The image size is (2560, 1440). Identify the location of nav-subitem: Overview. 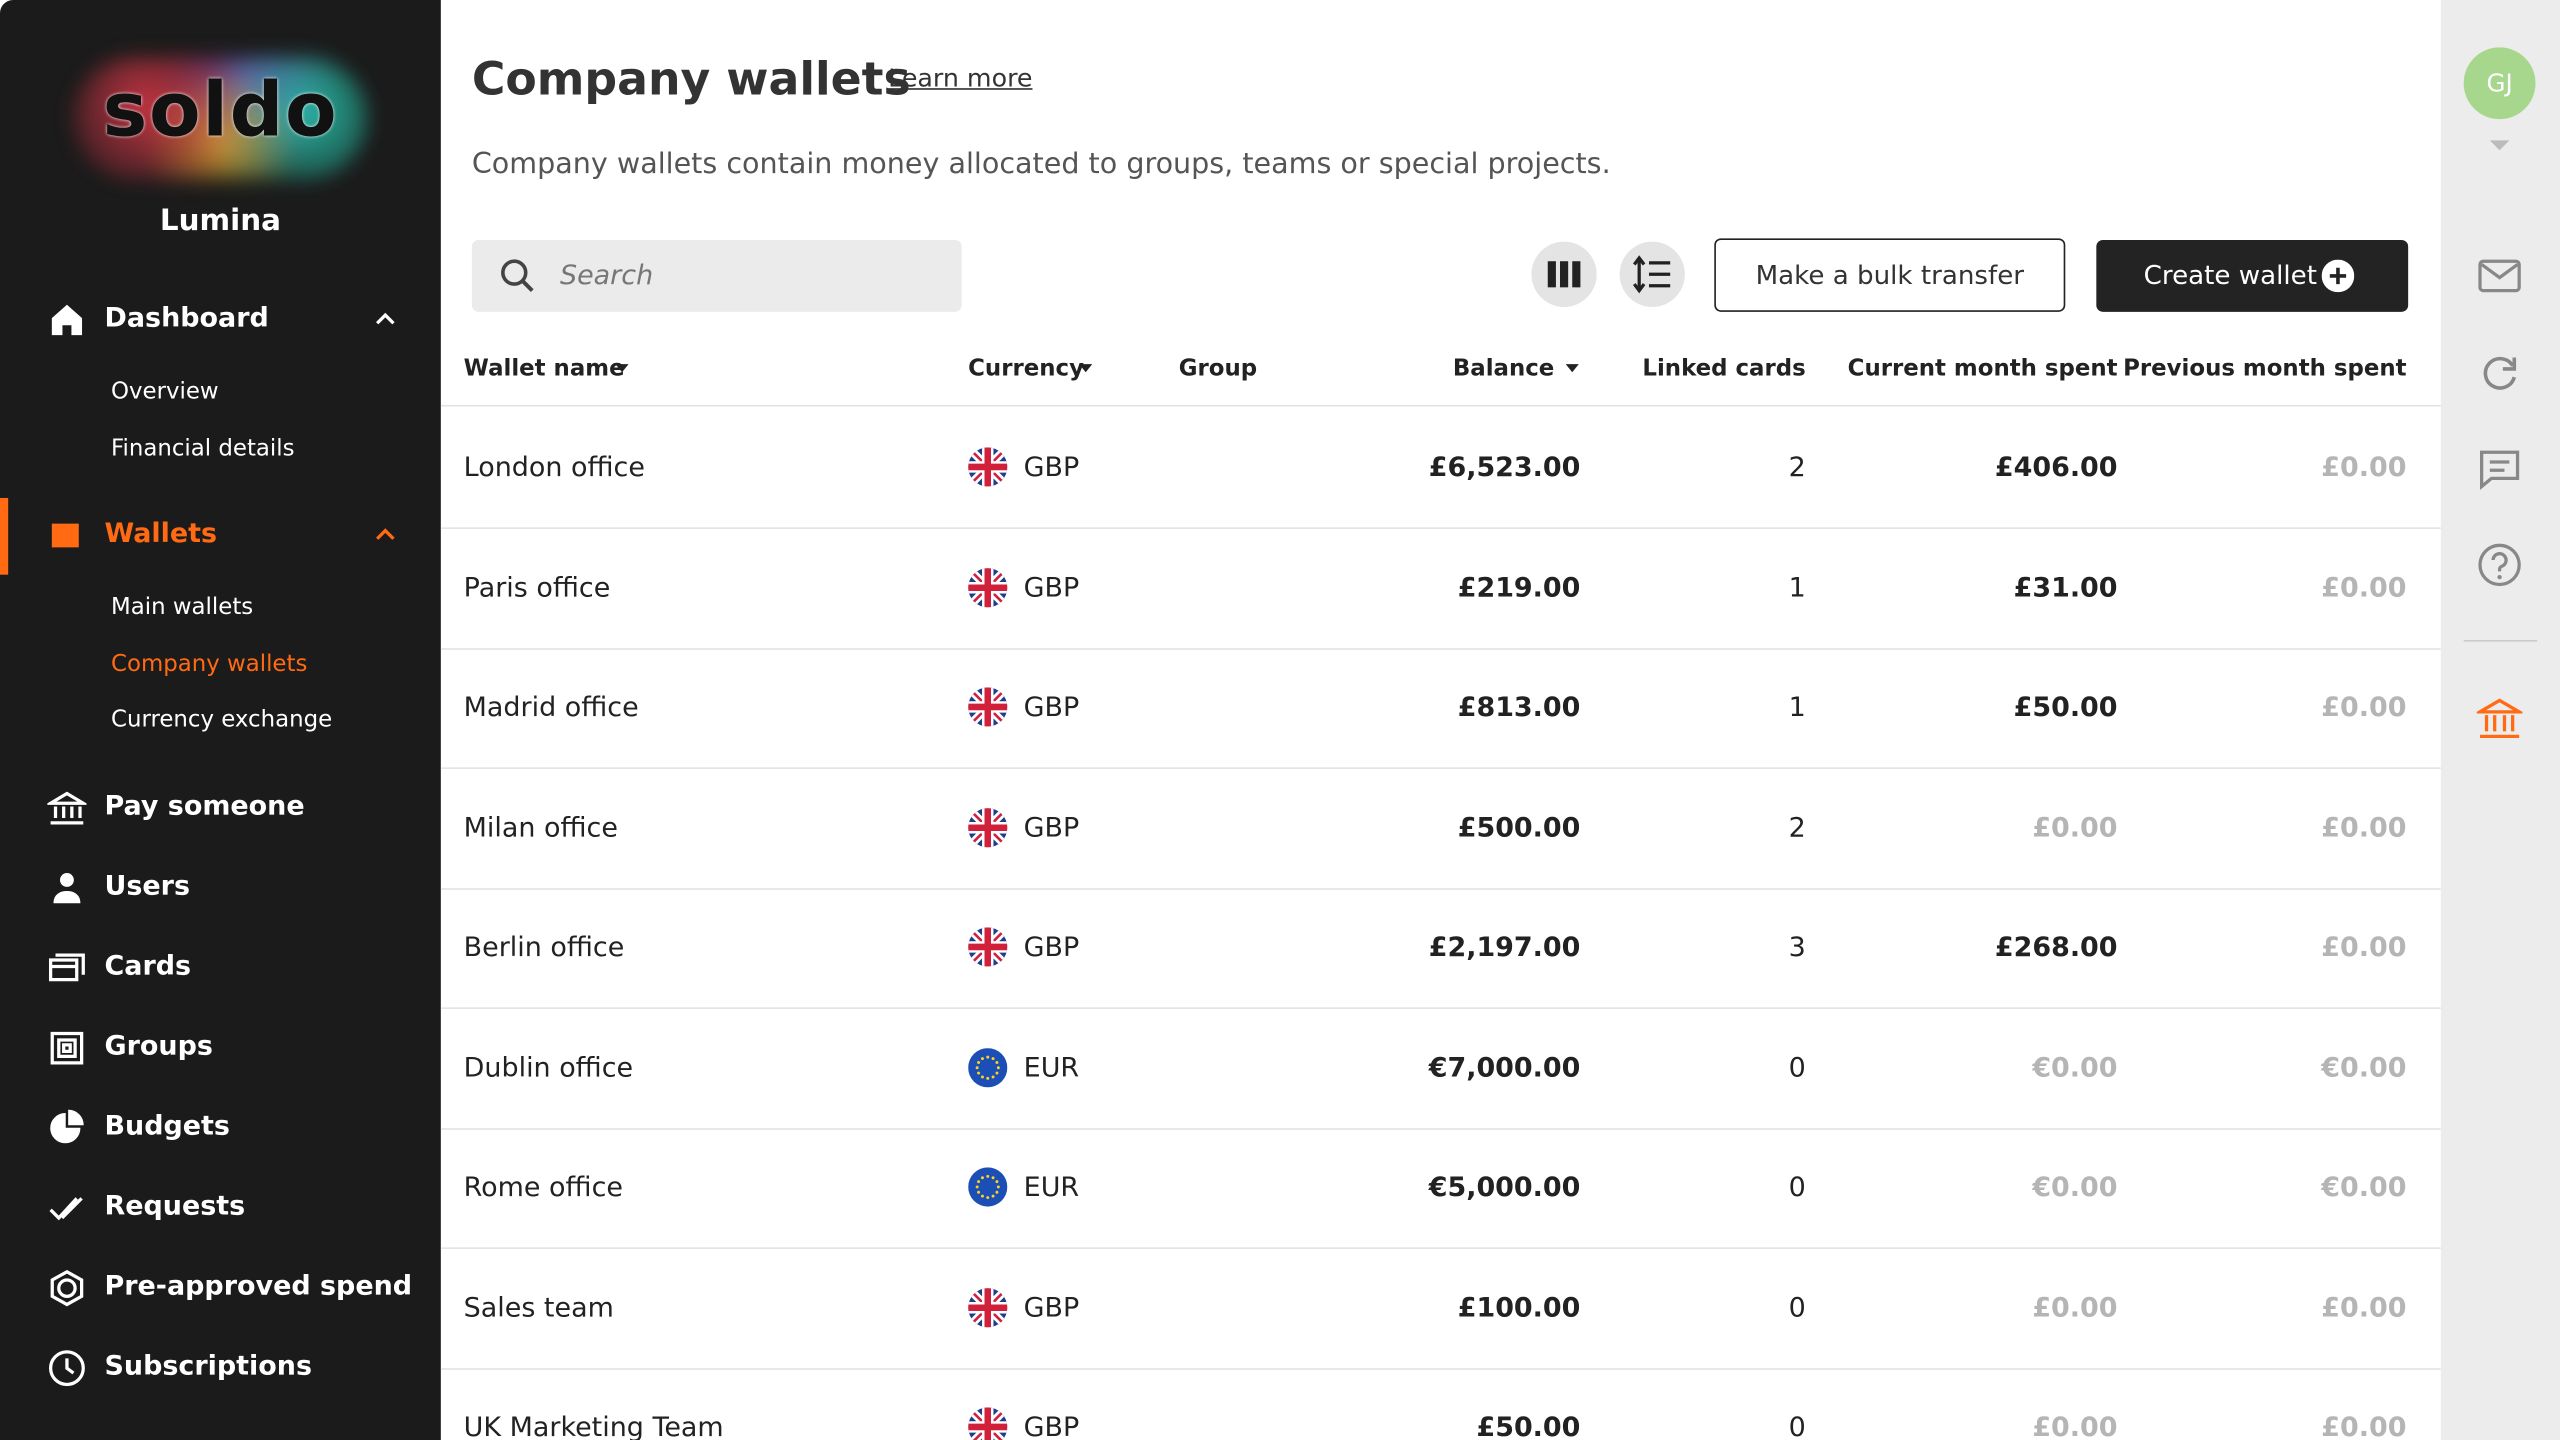
(165, 391).